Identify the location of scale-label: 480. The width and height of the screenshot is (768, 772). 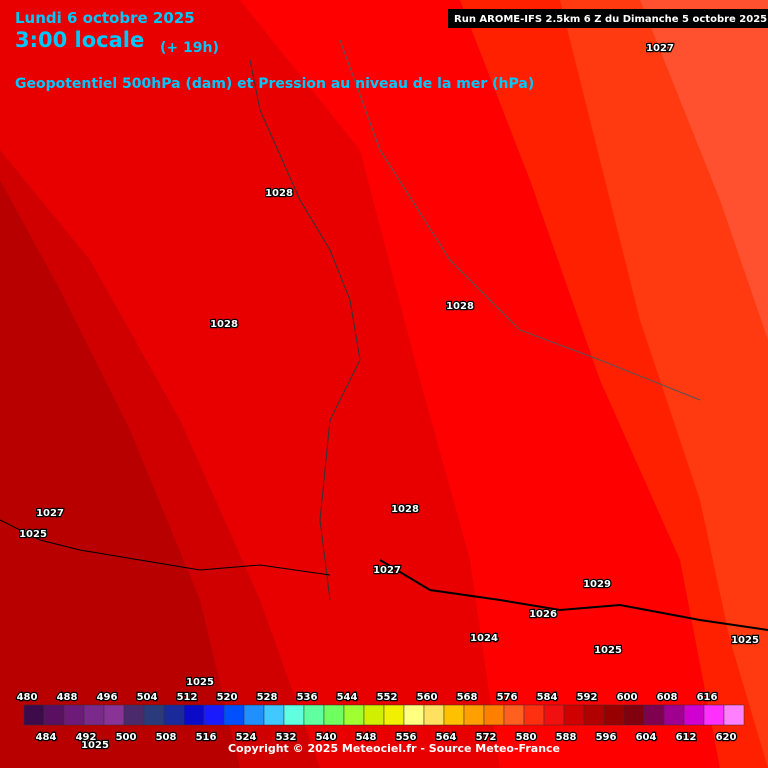
(27, 697).